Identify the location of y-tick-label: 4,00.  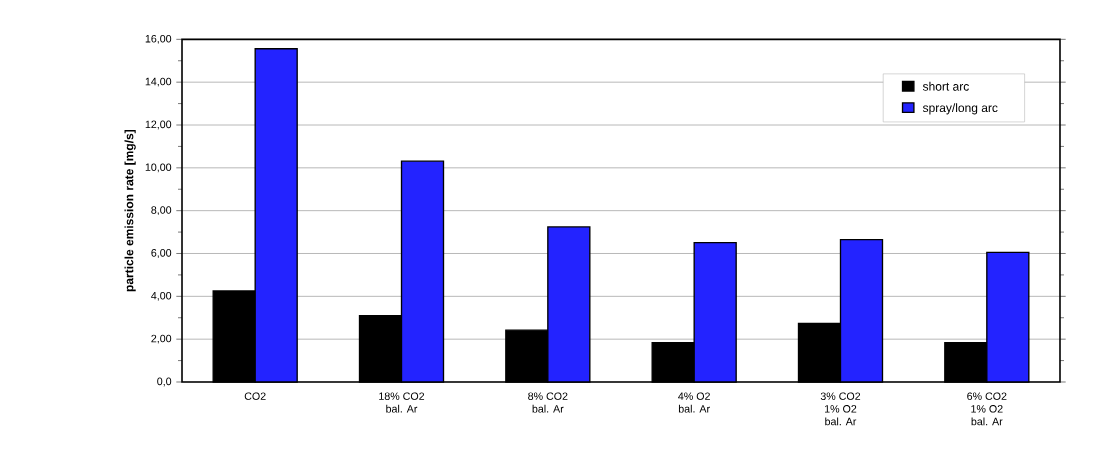
(161, 296).